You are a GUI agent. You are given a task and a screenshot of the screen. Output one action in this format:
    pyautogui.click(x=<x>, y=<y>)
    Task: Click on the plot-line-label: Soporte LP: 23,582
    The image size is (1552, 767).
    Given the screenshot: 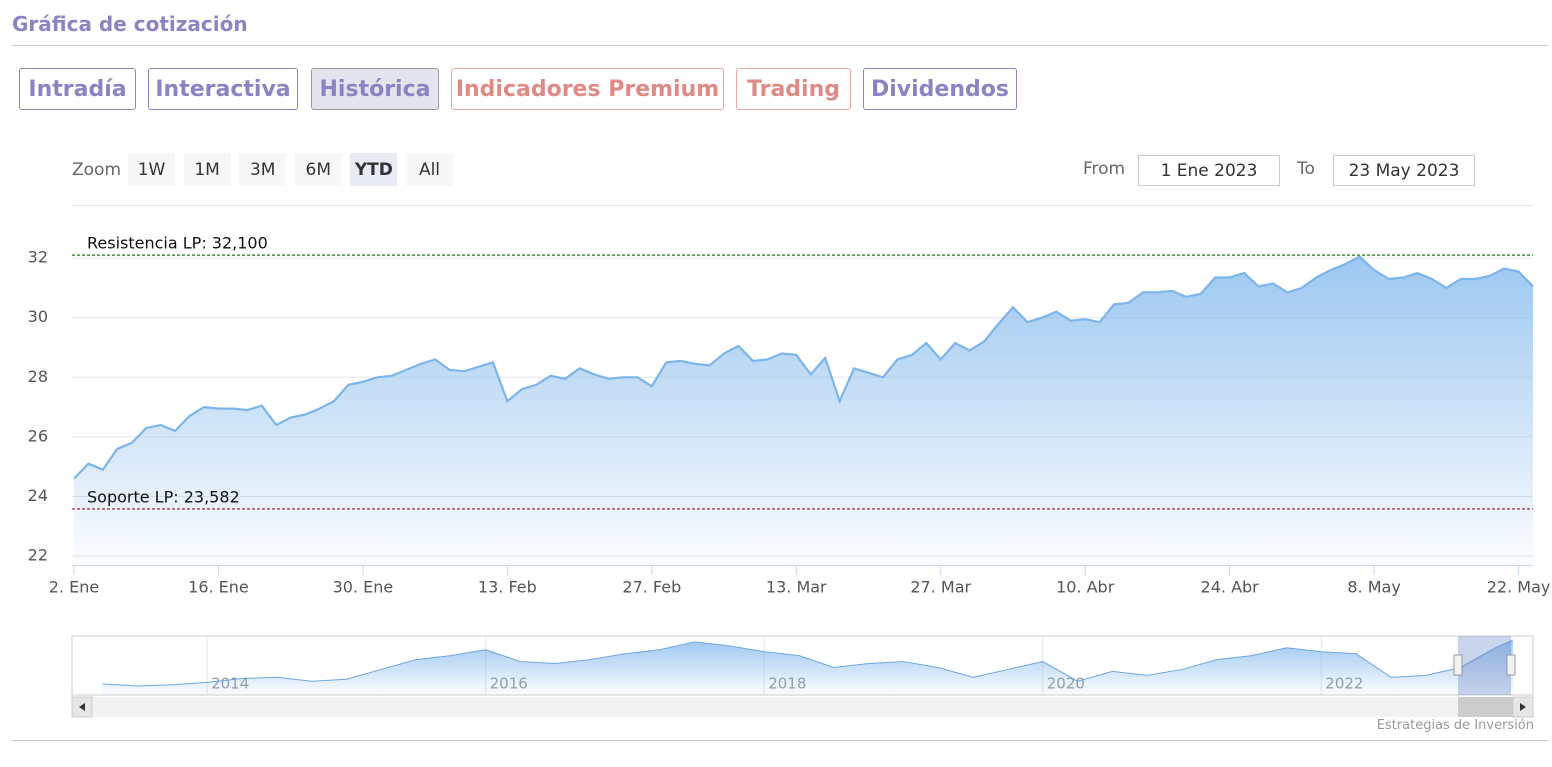 What is the action you would take?
    pyautogui.click(x=163, y=496)
    